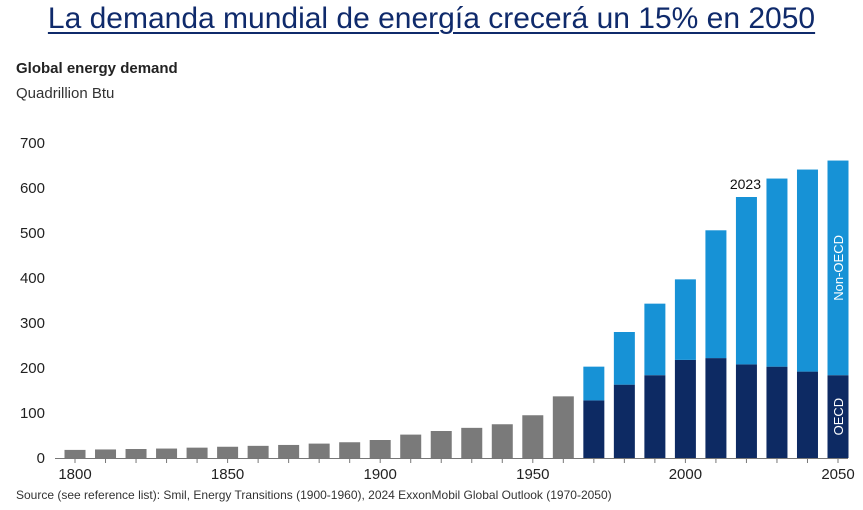  What do you see at coordinates (32, 368) in the screenshot?
I see `y-tick-label: 200` at bounding box center [32, 368].